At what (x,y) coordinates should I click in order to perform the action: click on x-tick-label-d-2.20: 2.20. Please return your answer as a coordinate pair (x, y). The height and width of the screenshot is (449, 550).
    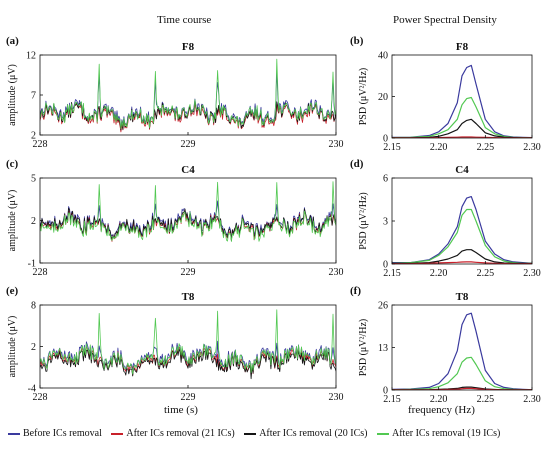
    Looking at the image, I should click on (439, 273).